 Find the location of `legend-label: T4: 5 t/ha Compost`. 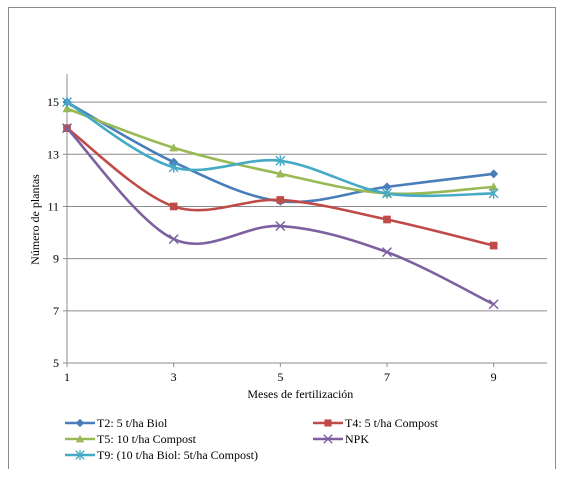

legend-label: T4: 5 t/ha Compost is located at coordinates (392, 423).